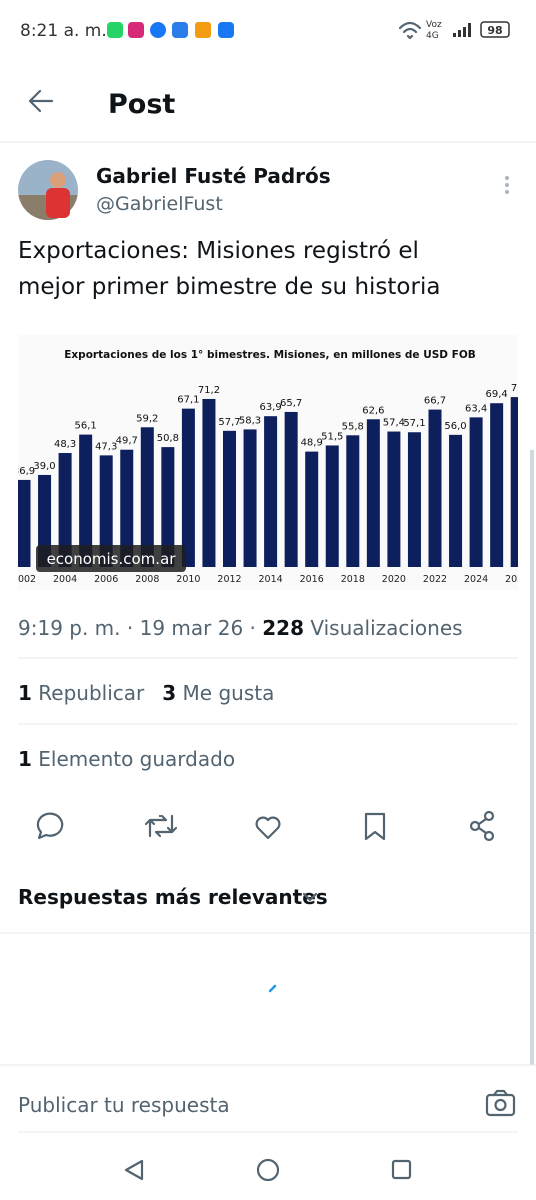  I want to click on engagement: 1 Republicar 3 Me gusta, so click(146, 693).